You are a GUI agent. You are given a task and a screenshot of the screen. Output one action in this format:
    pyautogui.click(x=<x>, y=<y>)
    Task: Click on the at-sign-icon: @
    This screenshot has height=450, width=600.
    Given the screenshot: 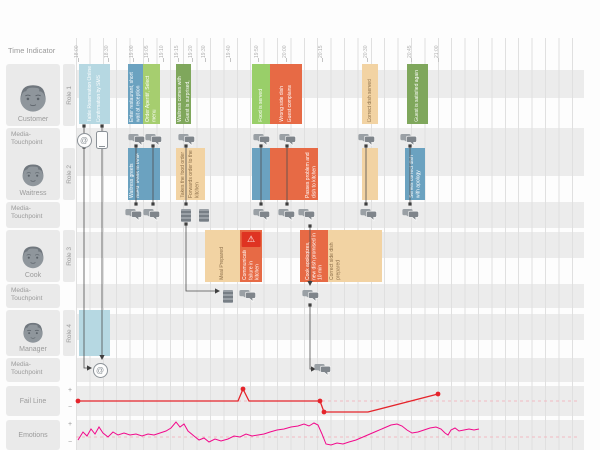 What is the action you would take?
    pyautogui.click(x=84, y=140)
    